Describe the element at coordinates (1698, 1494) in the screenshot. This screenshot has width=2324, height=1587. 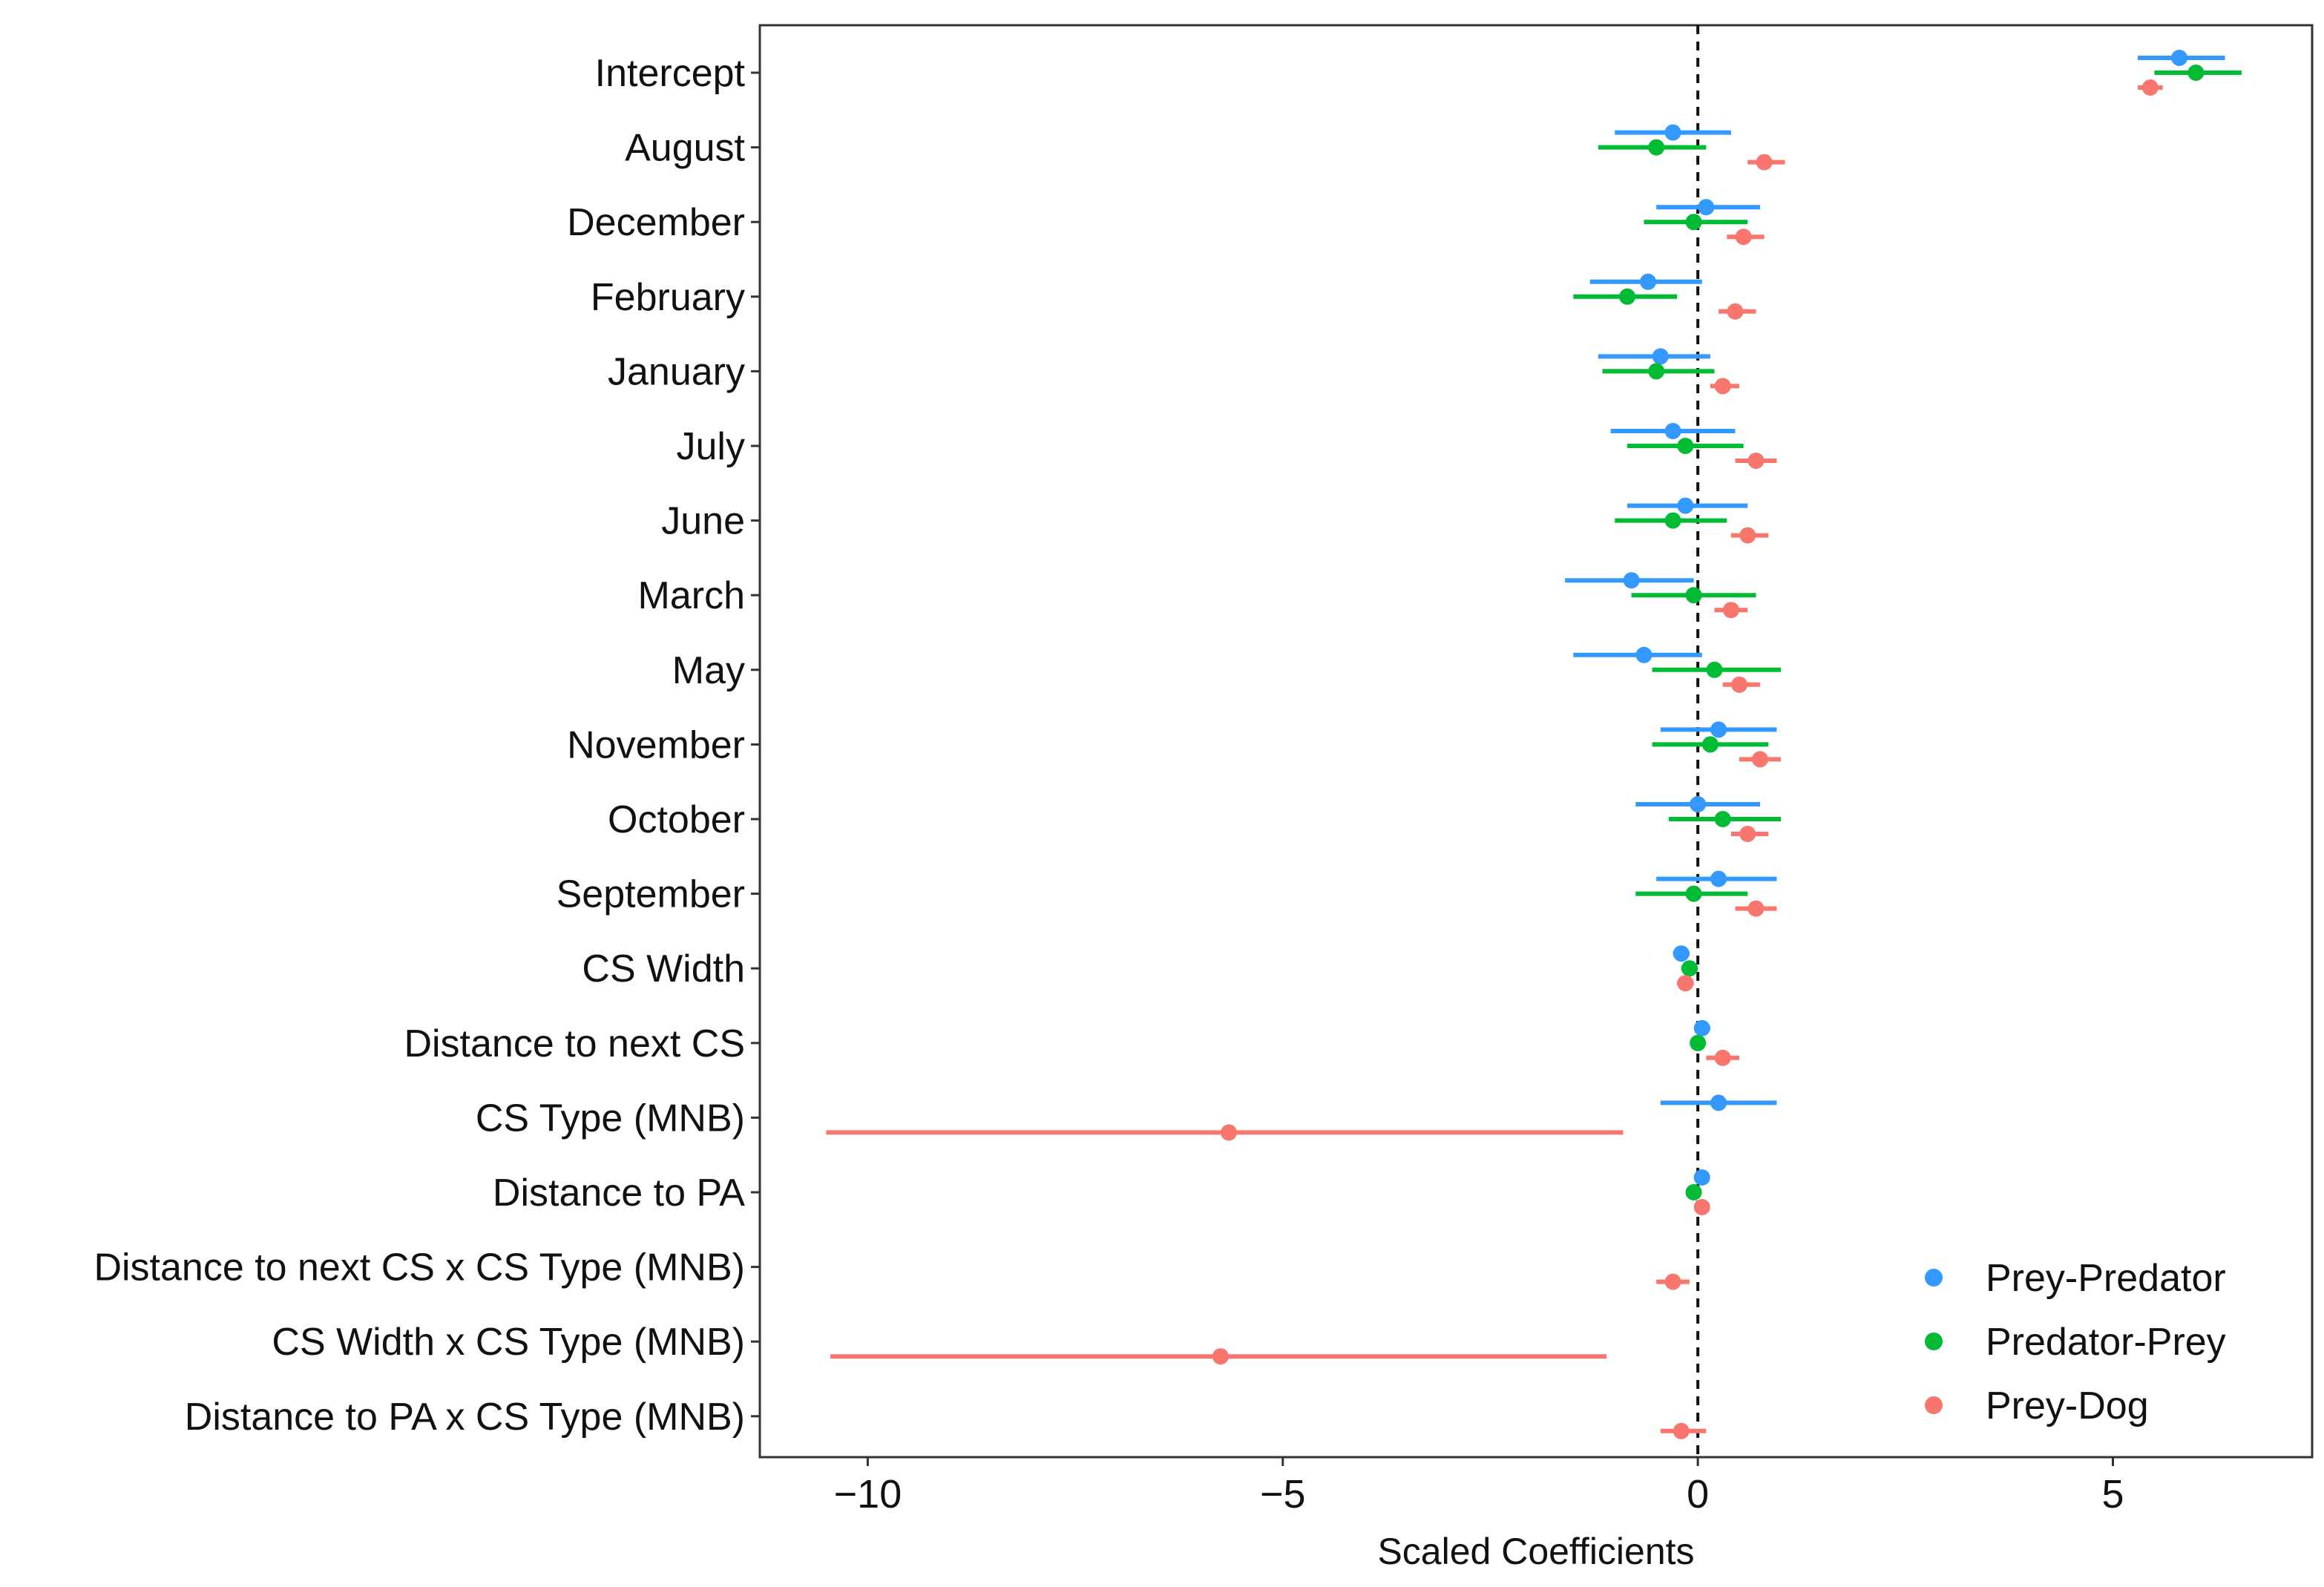
I see `x-tick-label: 0` at that location.